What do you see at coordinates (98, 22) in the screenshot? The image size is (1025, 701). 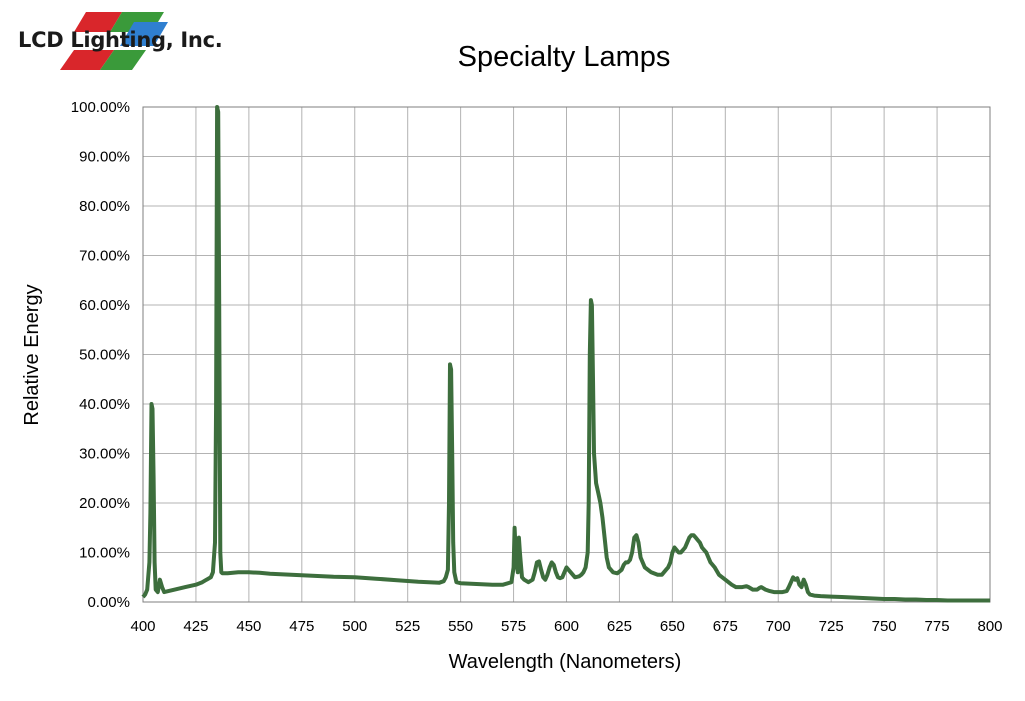 I see `logo-red-bar` at bounding box center [98, 22].